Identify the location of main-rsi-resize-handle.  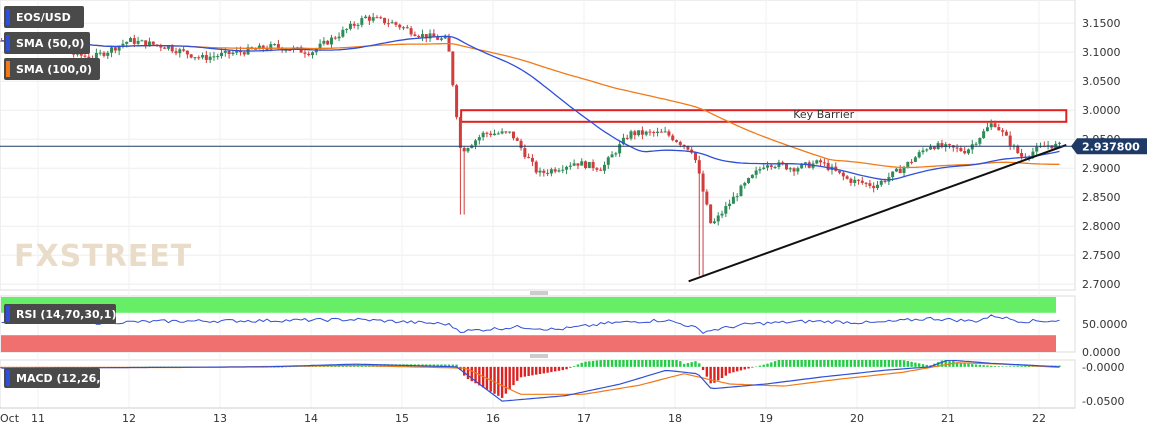
(539, 293).